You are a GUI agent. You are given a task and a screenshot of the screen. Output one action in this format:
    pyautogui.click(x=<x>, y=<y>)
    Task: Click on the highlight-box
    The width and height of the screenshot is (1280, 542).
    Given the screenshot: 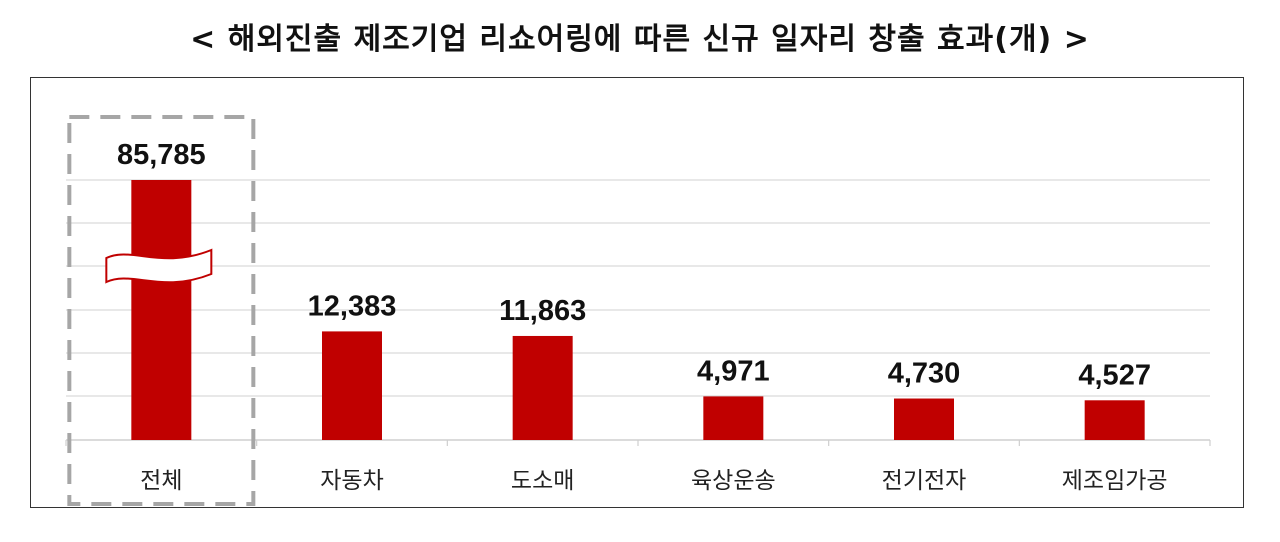 What is the action you would take?
    pyautogui.click(x=161, y=310)
    